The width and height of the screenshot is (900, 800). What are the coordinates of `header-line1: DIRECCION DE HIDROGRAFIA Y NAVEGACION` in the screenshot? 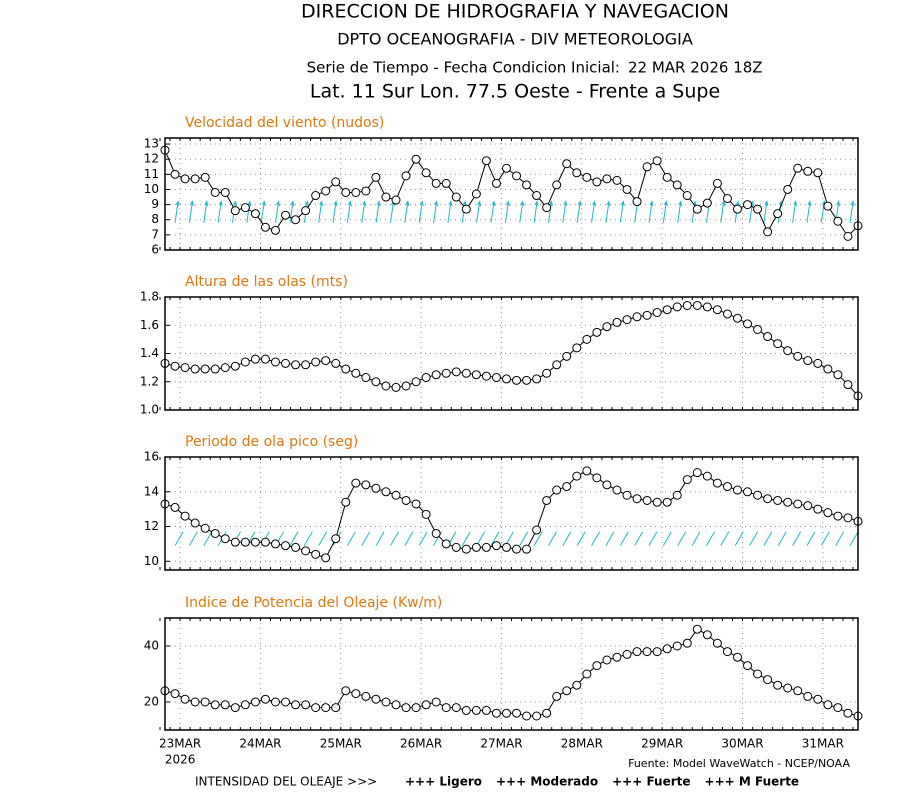 It's located at (515, 12).